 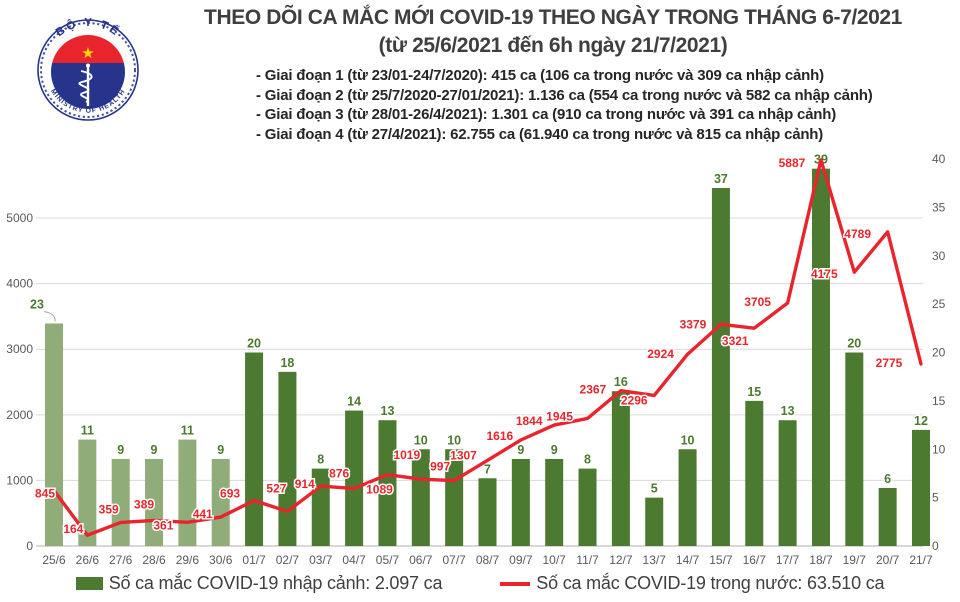 I want to click on line-value-label: 1089, so click(x=379, y=490).